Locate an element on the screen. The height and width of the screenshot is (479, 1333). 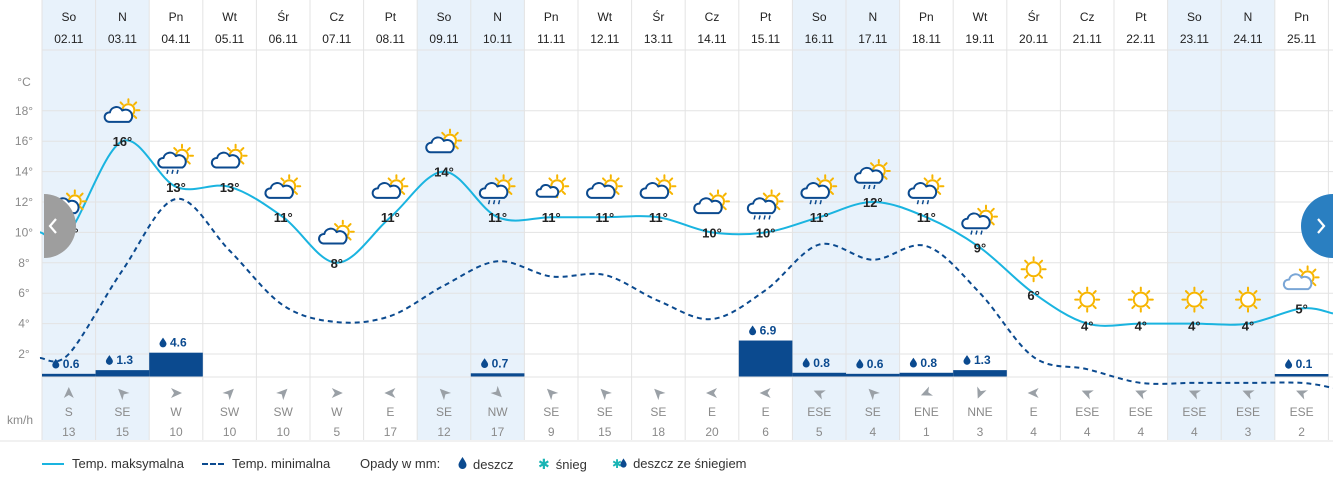
wind-unit-label: km/h is located at coordinates (20, 420).